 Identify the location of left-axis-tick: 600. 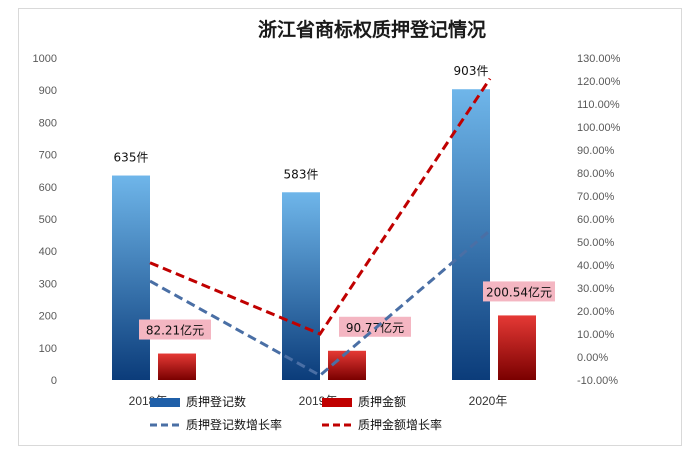
(48, 188).